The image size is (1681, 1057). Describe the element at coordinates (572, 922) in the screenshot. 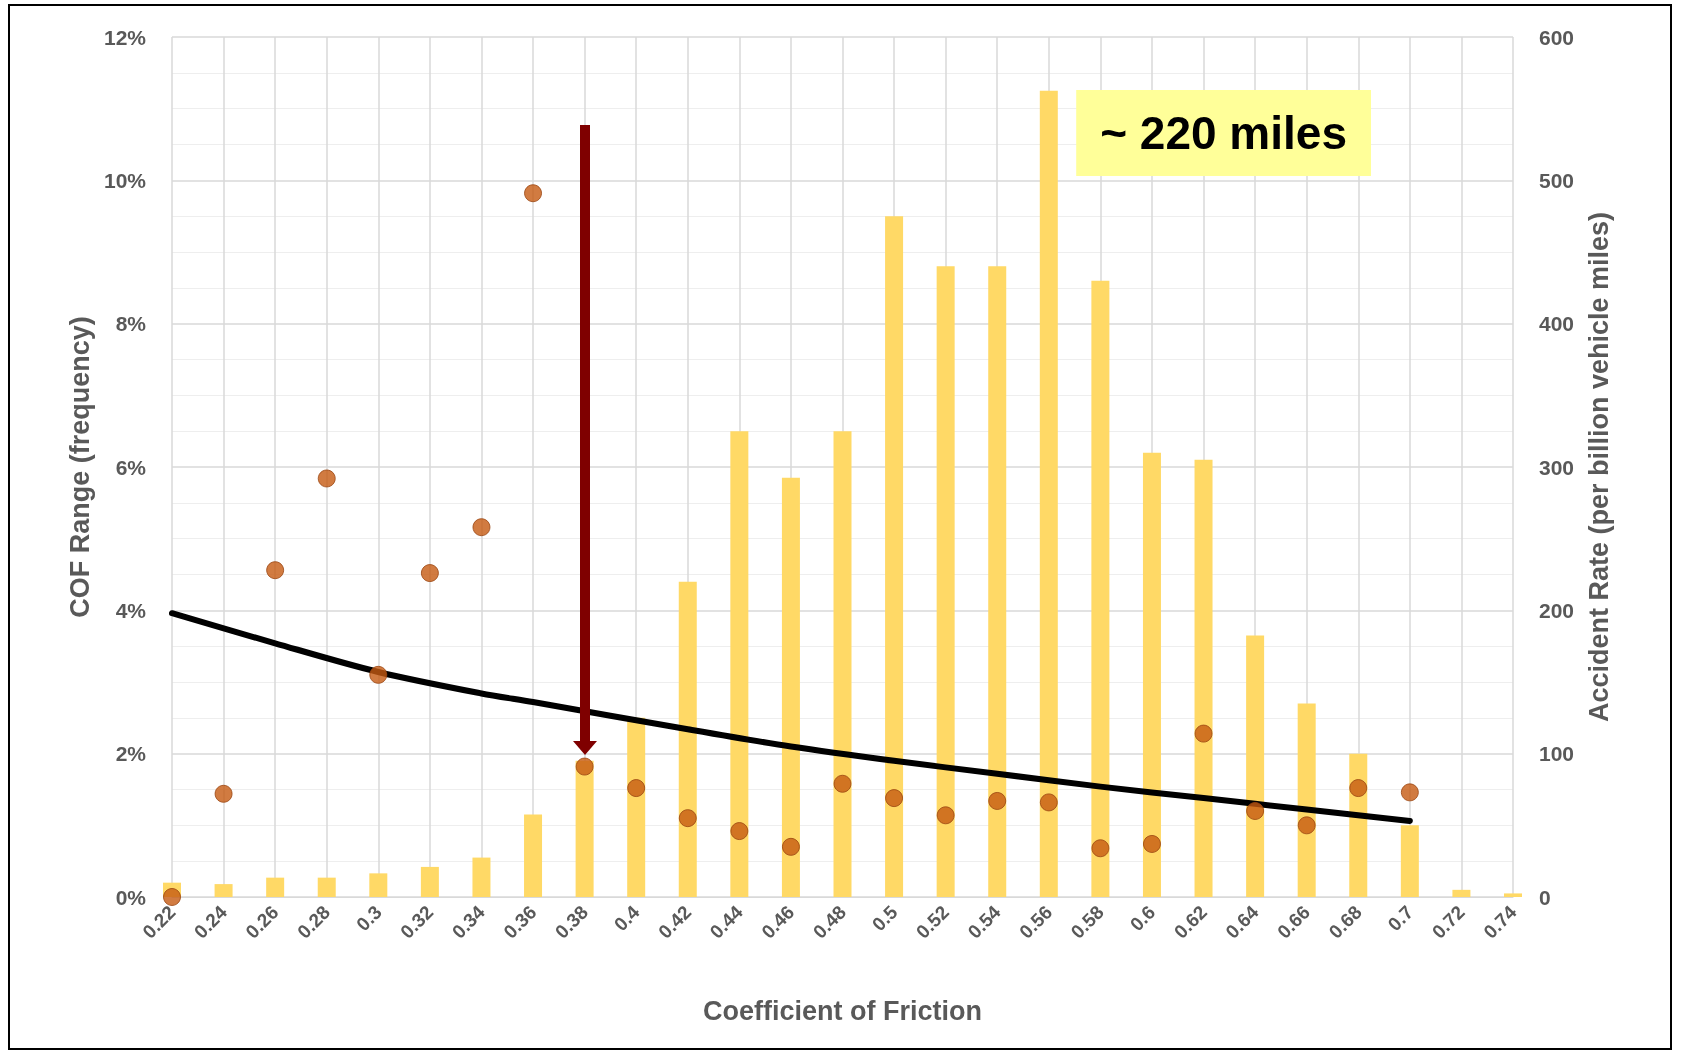

I see `x-tick-label: 0.38` at that location.